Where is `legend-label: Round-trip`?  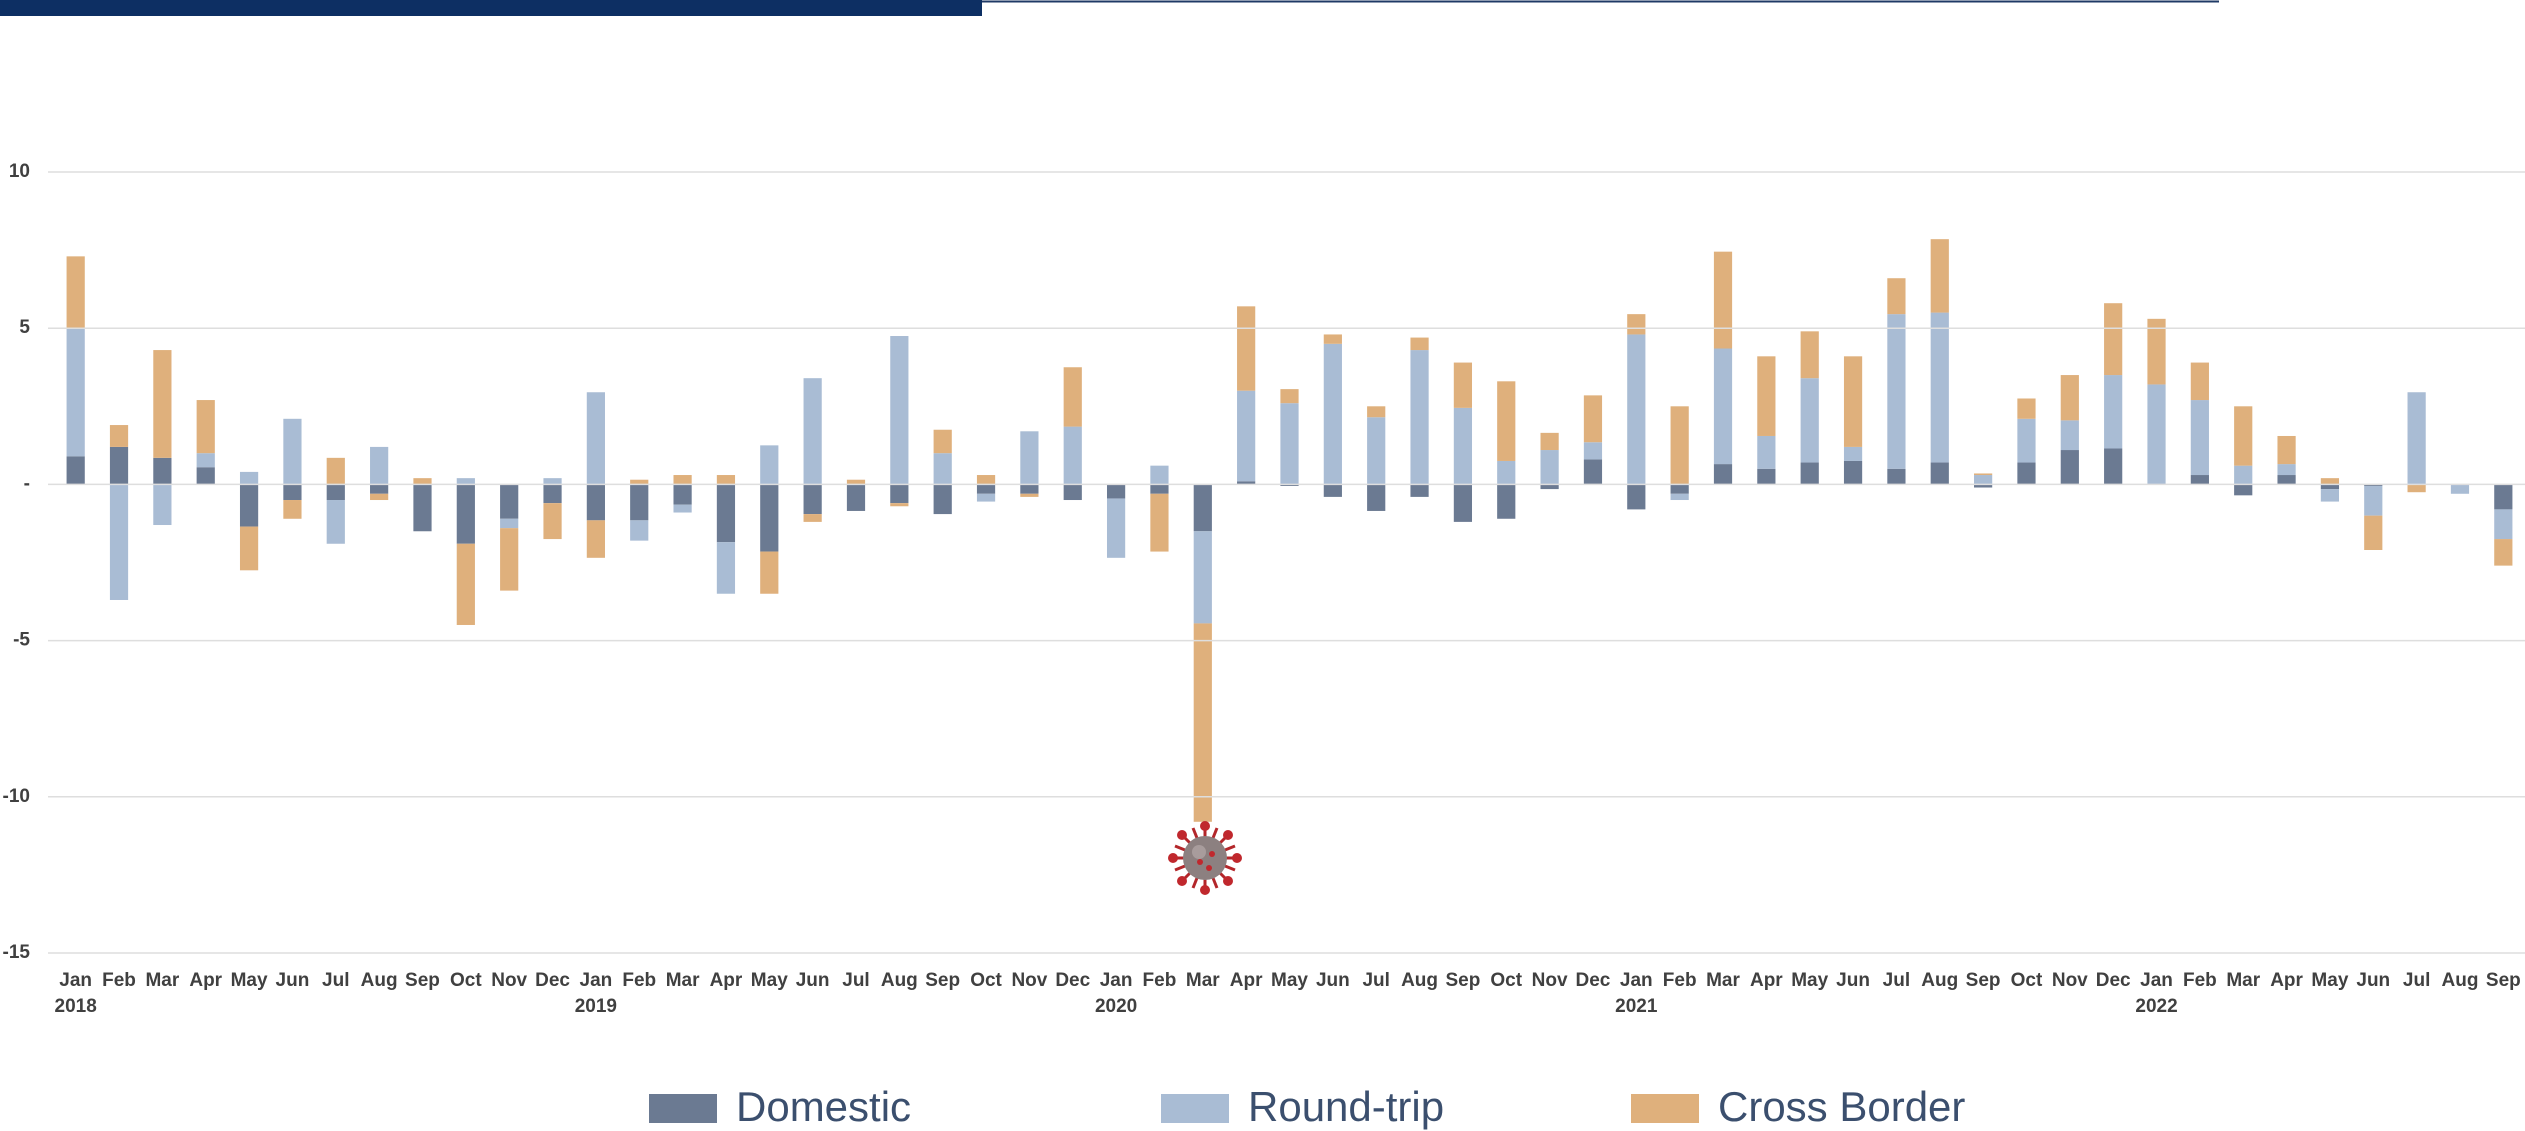 legend-label: Round-trip is located at coordinates (1346, 1106).